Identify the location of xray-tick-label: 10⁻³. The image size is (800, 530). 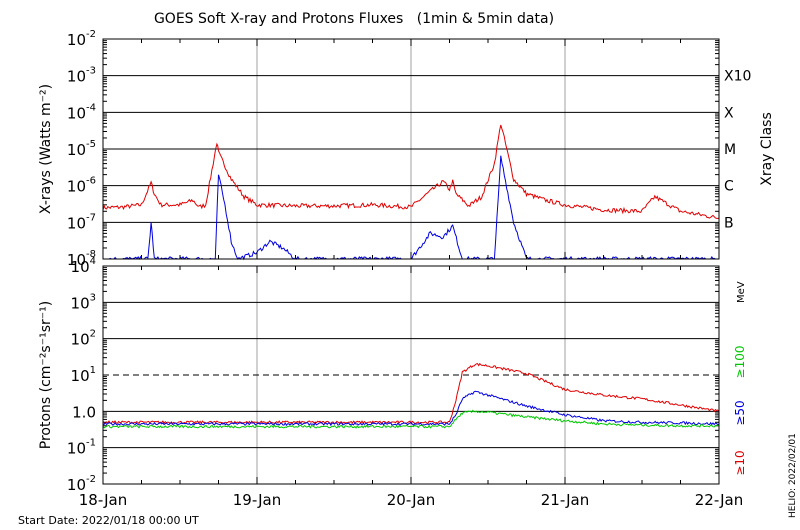
(81, 76).